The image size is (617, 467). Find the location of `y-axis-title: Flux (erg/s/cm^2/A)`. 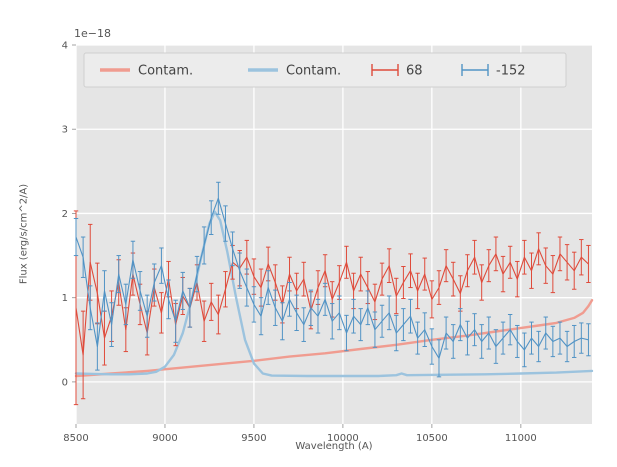

y-axis-title: Flux (erg/s/cm^2/A) is located at coordinates (24, 234).